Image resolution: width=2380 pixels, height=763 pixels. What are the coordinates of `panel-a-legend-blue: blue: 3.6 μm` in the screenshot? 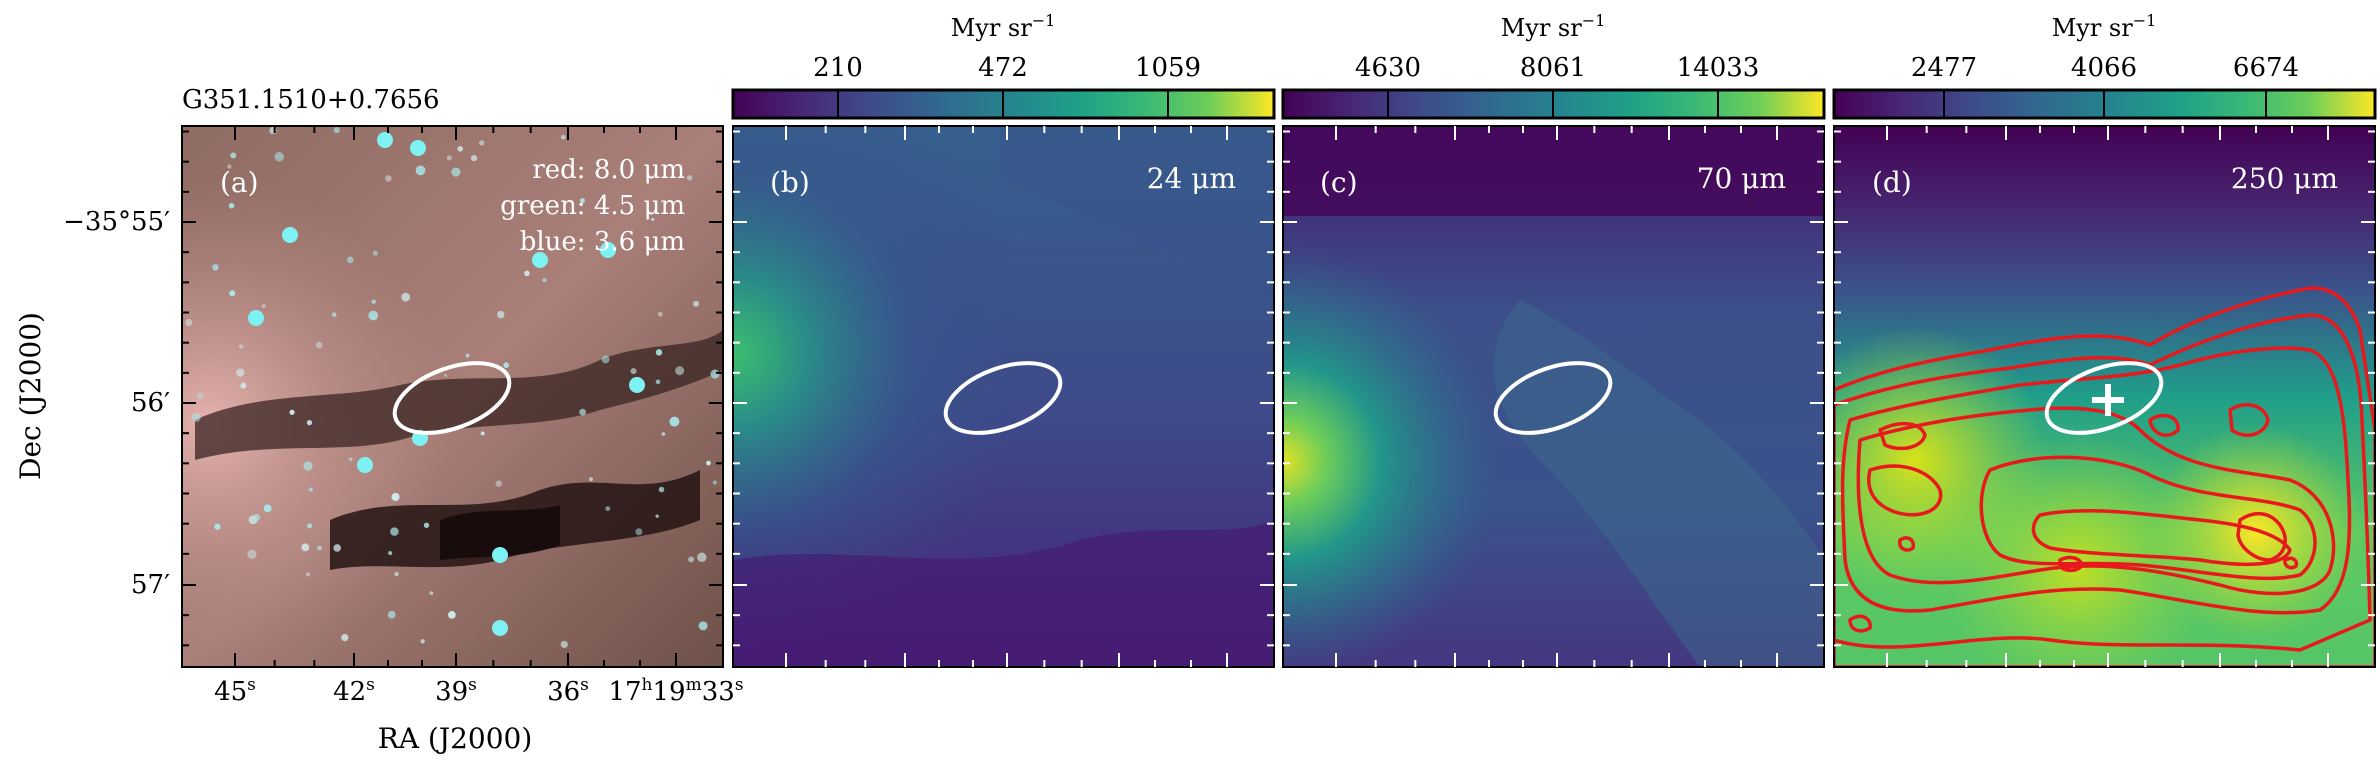 It's located at (602, 242).